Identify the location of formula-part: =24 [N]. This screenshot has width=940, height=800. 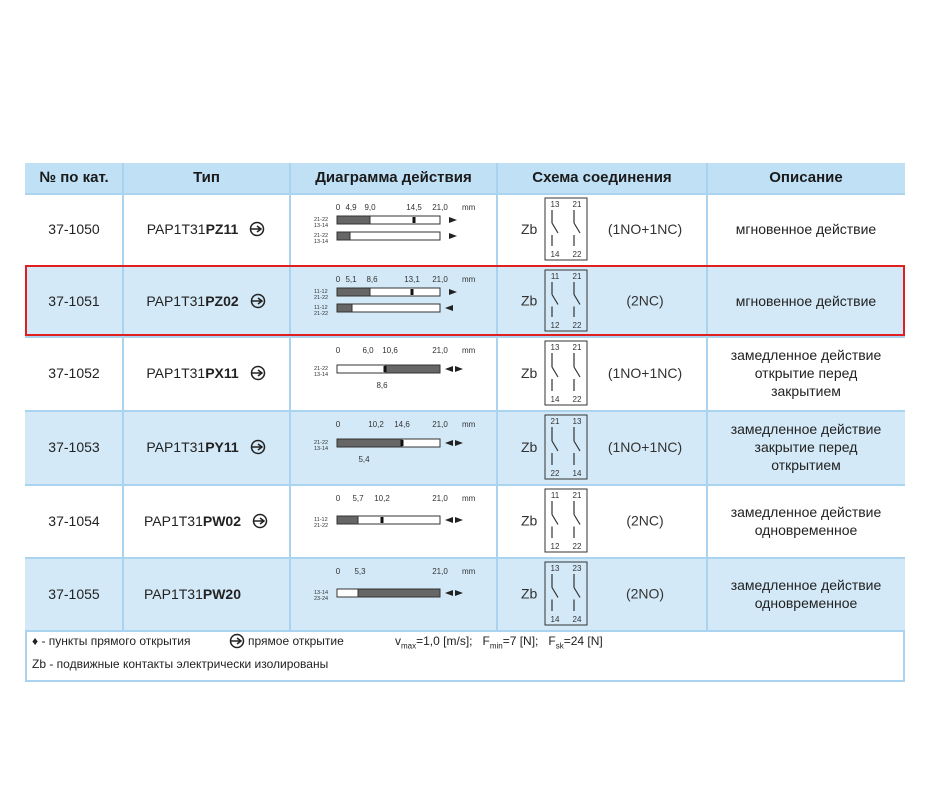
(583, 641).